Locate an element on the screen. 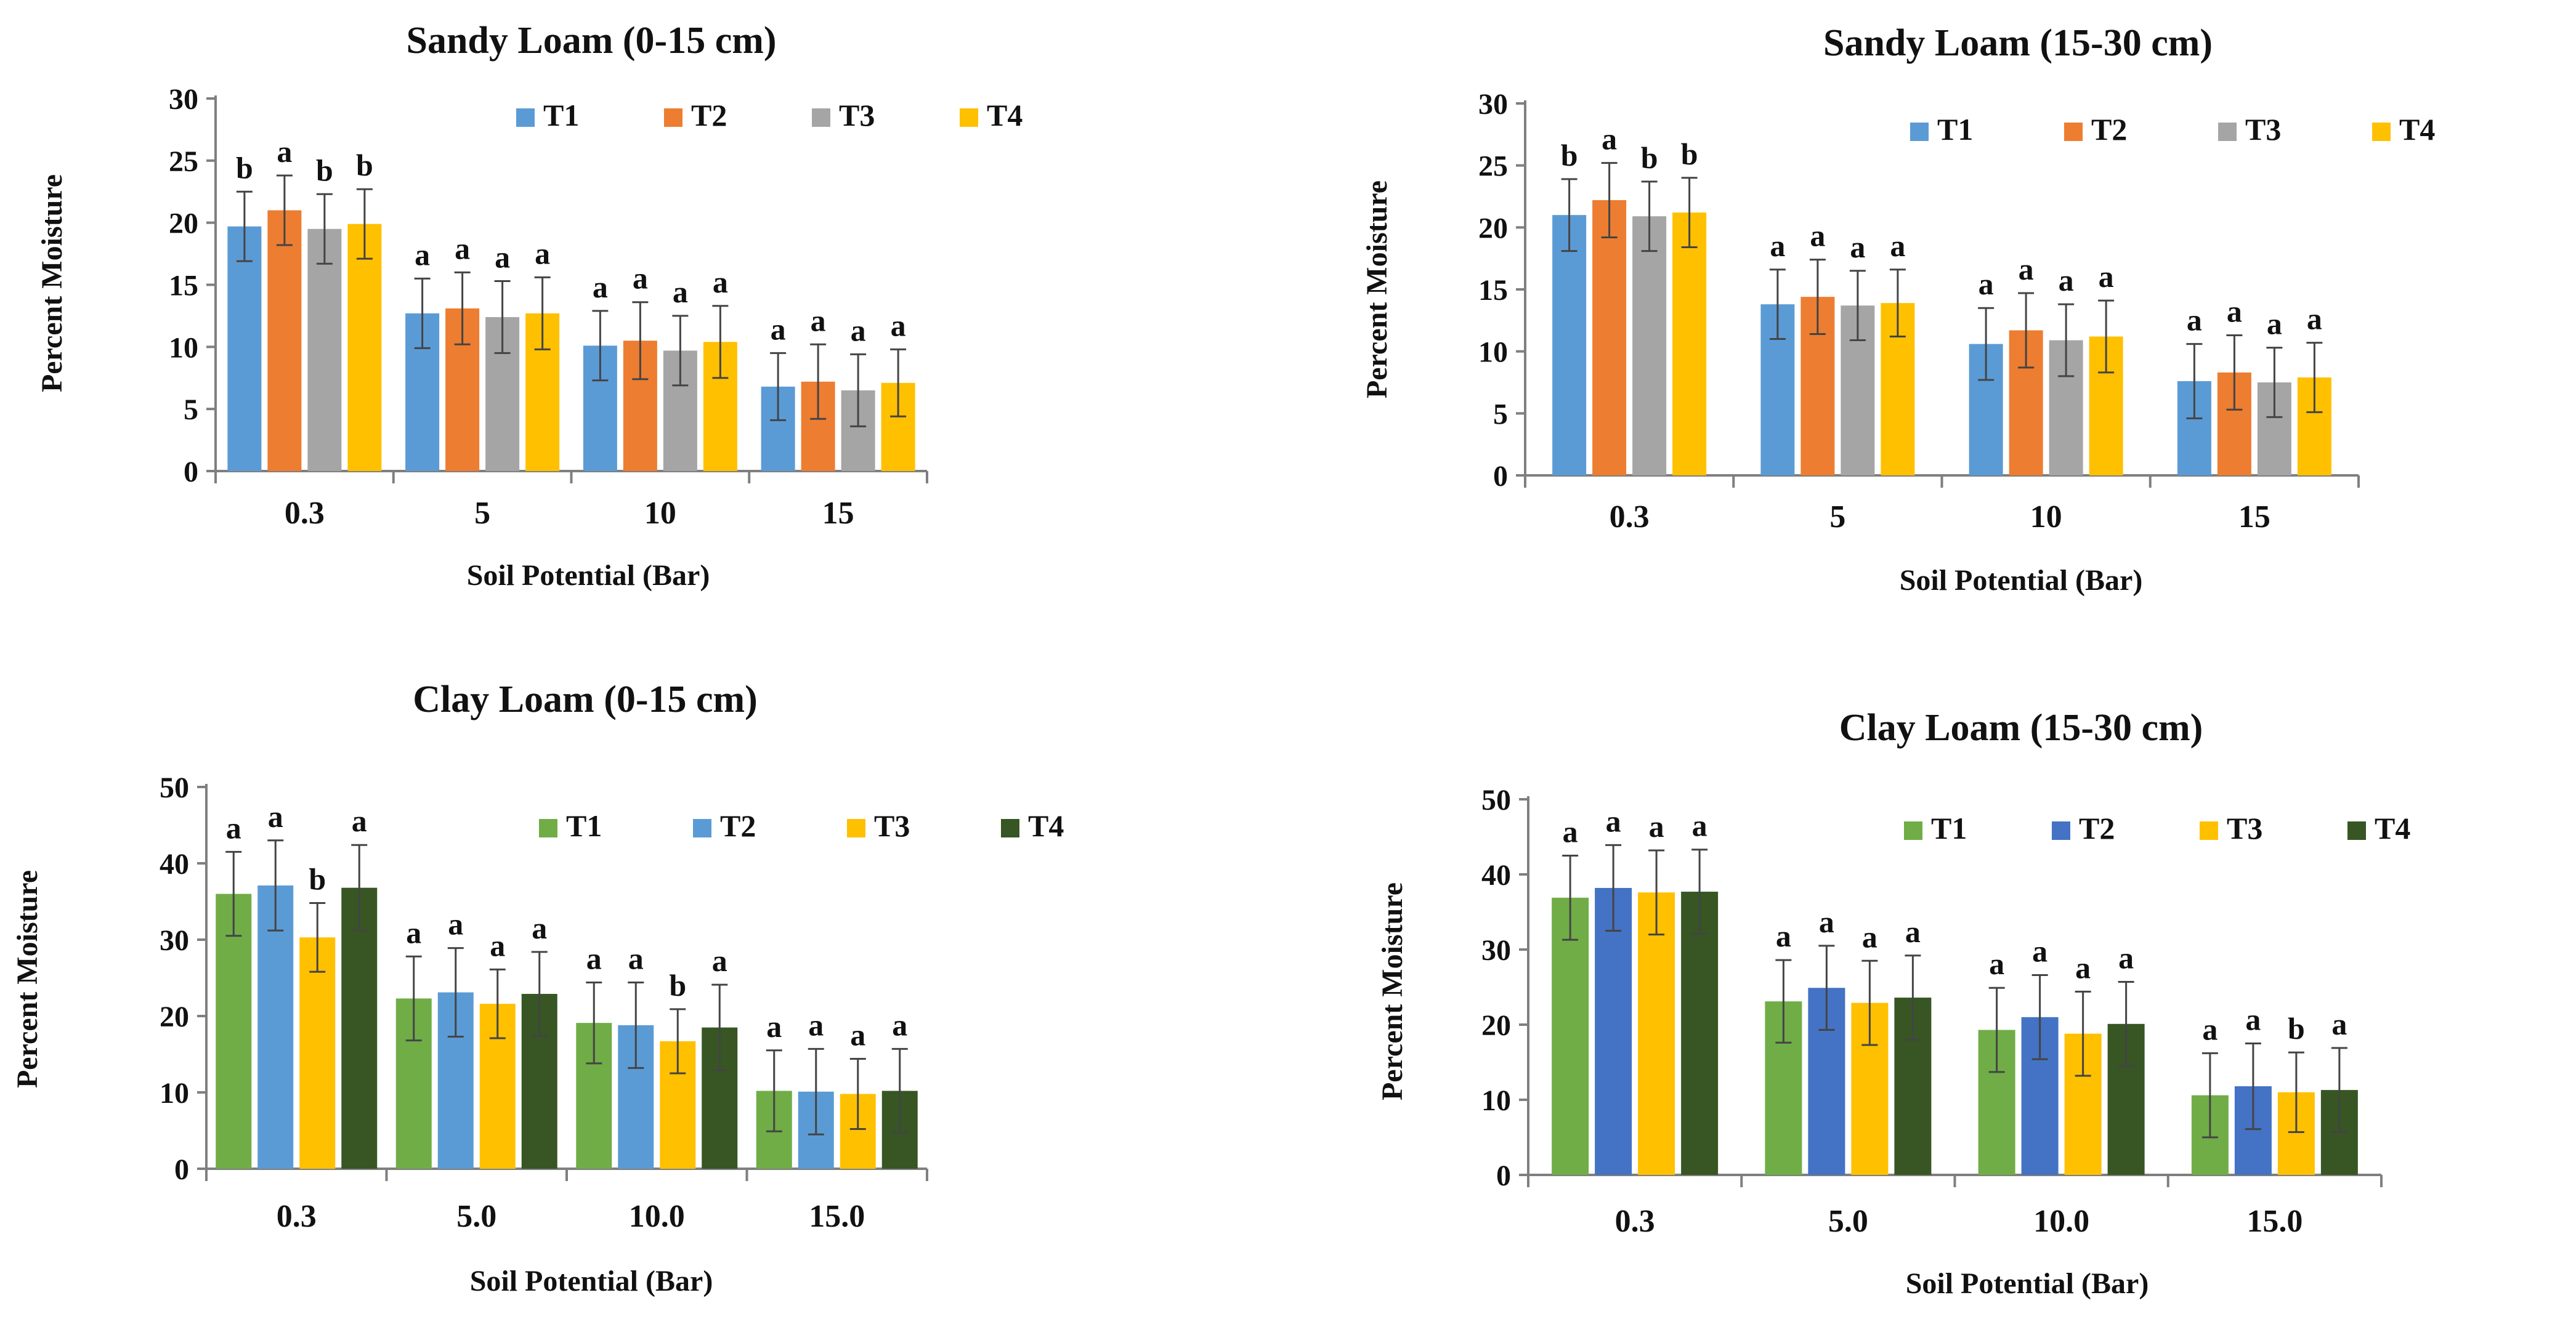  y-axis-label: Percent Moisture is located at coordinates (1377, 289).